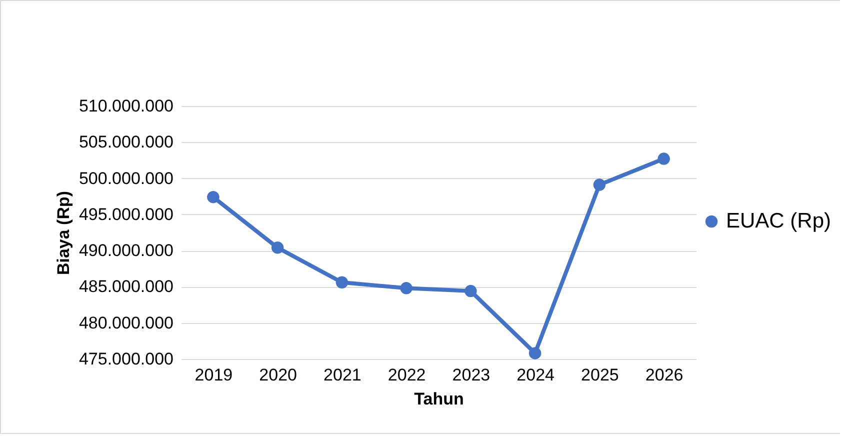  I want to click on y-tick-label: 505.000.000, so click(126, 142).